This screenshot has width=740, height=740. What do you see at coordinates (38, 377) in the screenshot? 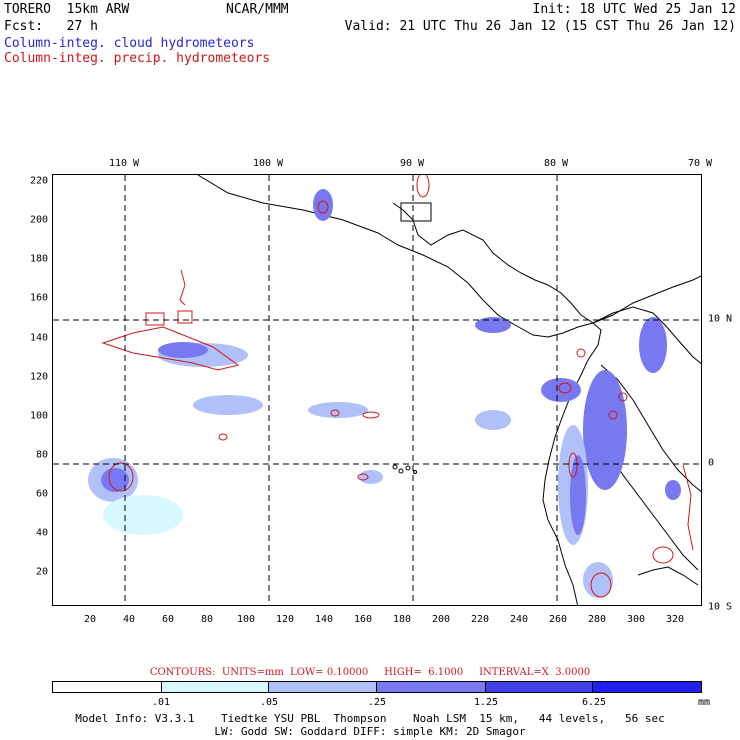
I see `y-tick-120: 120` at bounding box center [38, 377].